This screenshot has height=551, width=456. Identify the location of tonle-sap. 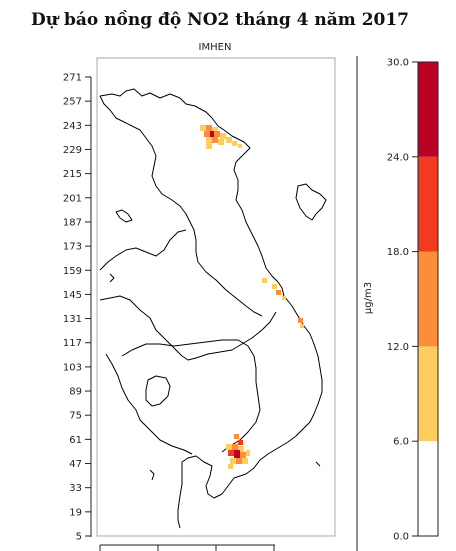
(158, 391).